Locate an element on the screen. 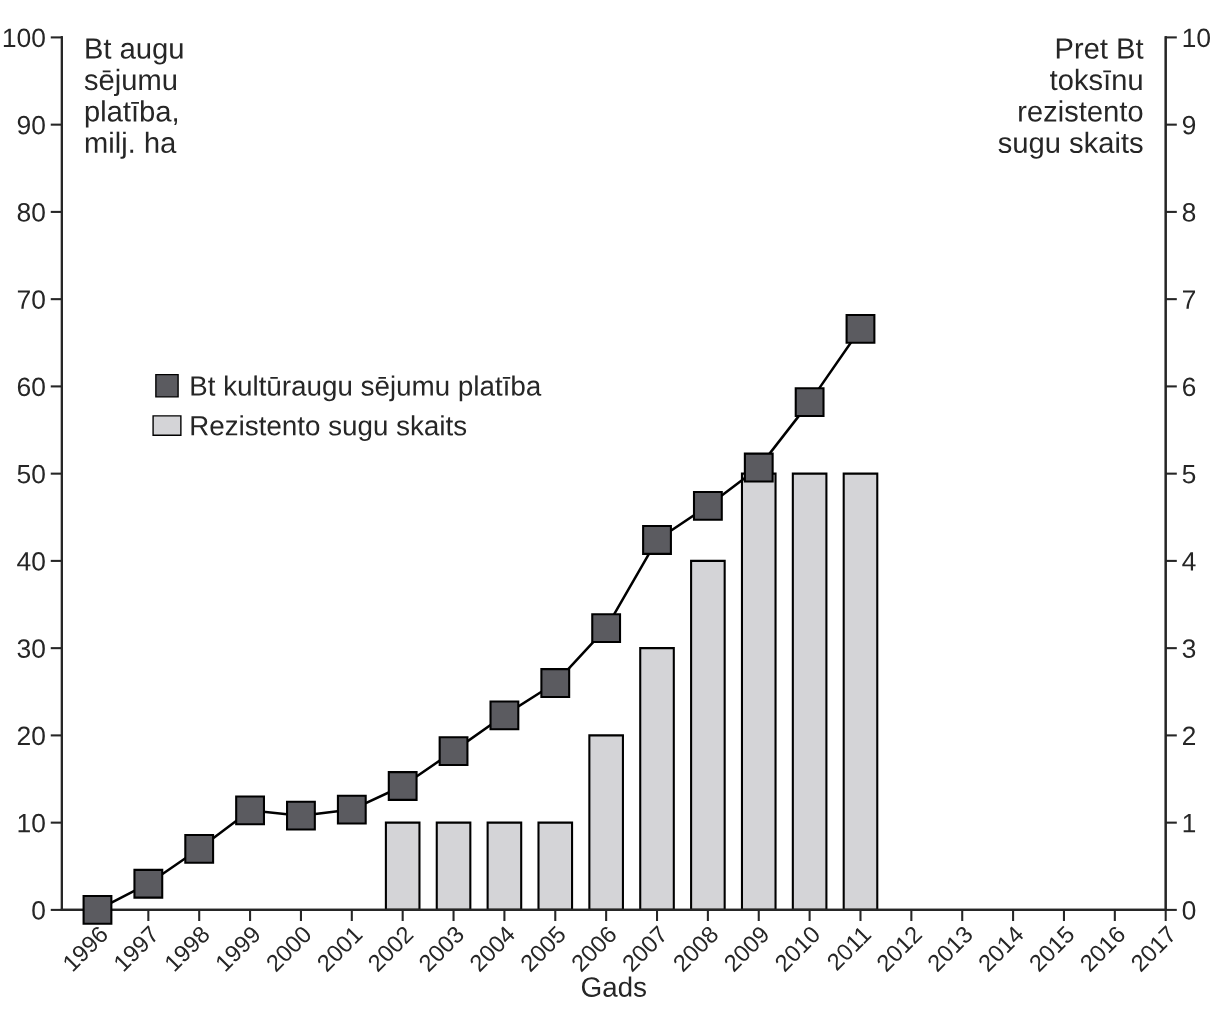 The width and height of the screenshot is (1213, 1011). y2-tick-label: 1 is located at coordinates (1189, 823).